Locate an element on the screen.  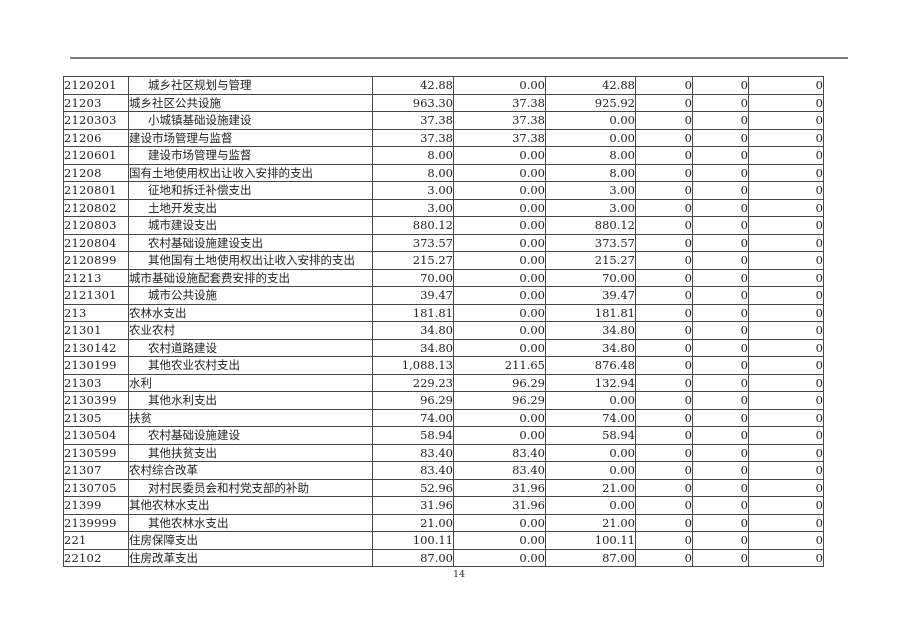
code-cell: 2130504 is located at coordinates (96, 435).